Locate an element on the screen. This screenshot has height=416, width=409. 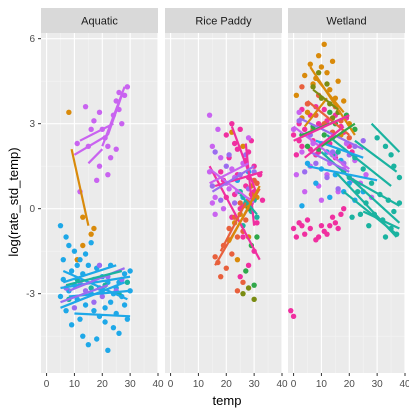
y-tick-label: 6 is located at coordinates (32, 39).